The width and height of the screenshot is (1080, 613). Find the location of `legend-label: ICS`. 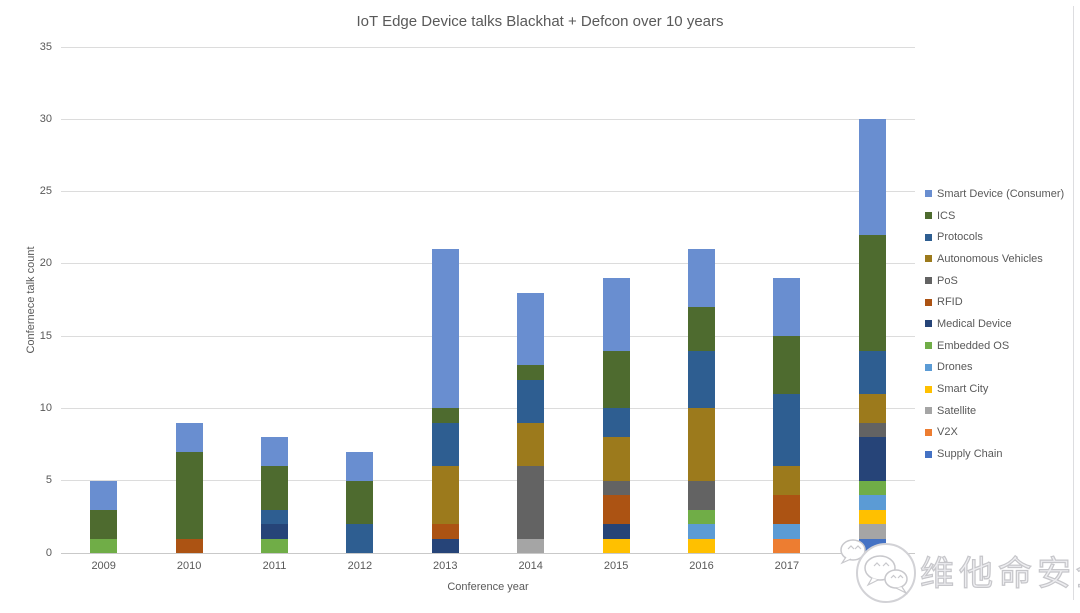

legend-label: ICS is located at coordinates (946, 215).